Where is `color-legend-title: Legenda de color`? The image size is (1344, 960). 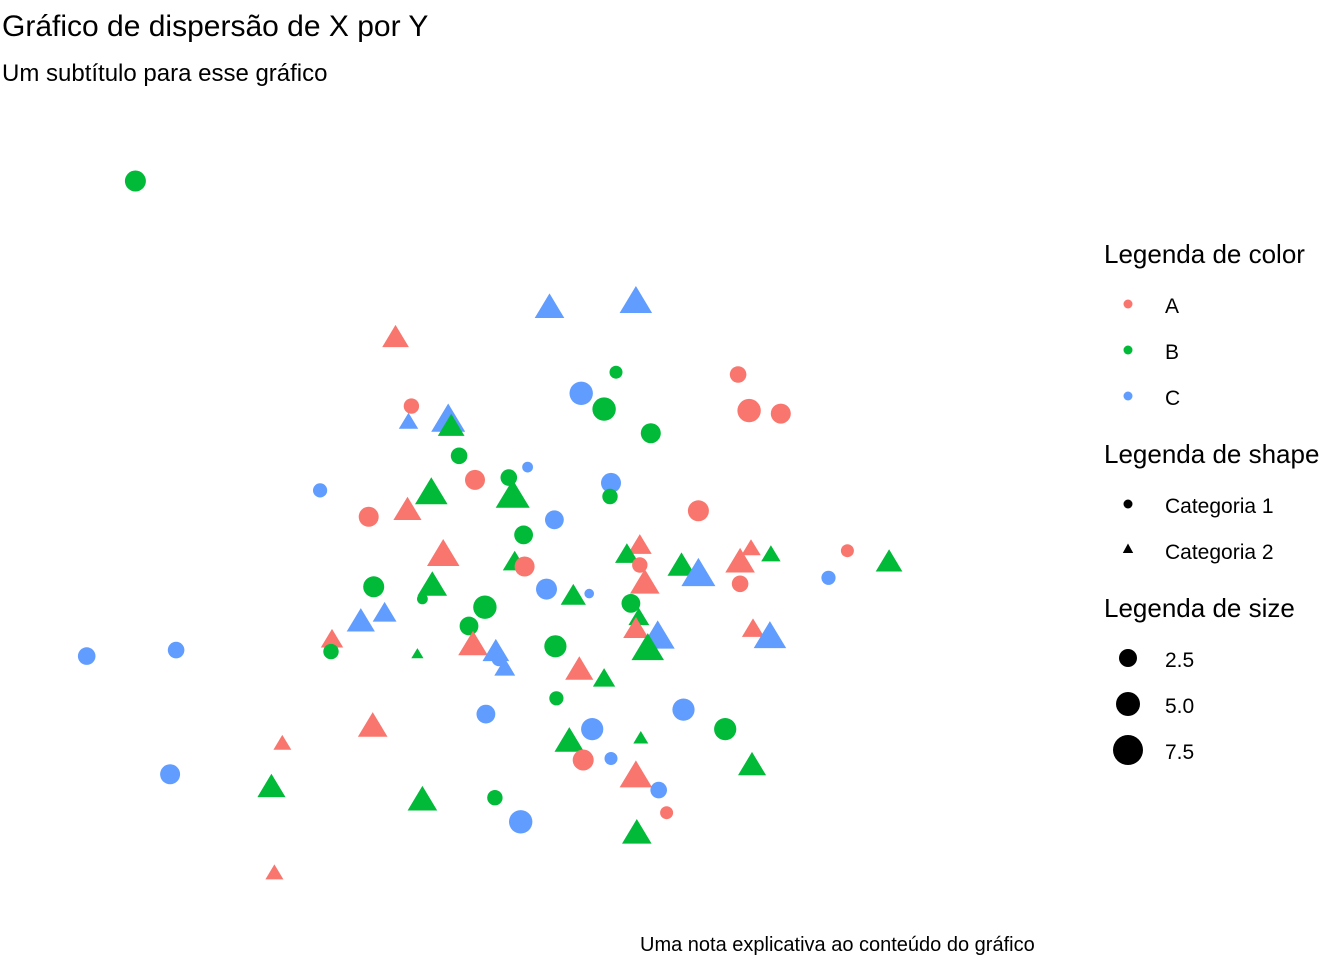
color-legend-title: Legenda de color is located at coordinates (1204, 254).